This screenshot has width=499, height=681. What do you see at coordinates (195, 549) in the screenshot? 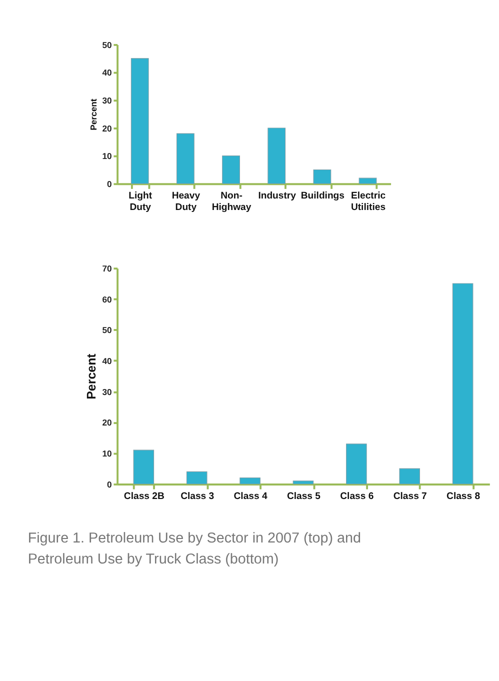
I see `caption: Figure 1. Petroleum Use by Sector in 2007 (top) and Petroleum Use by Truck Class (bottom)` at bounding box center [195, 549].